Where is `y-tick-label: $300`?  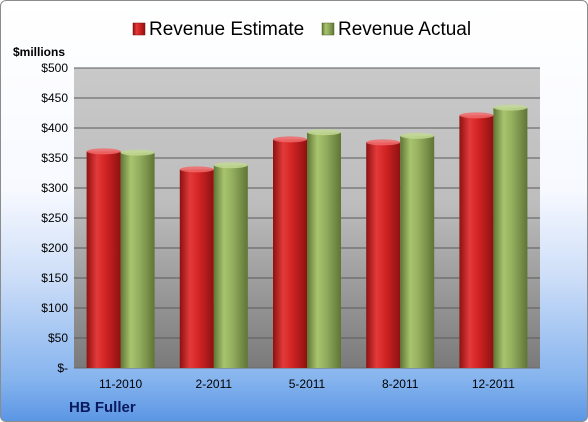
y-tick-label: $300 is located at coordinates (54, 188).